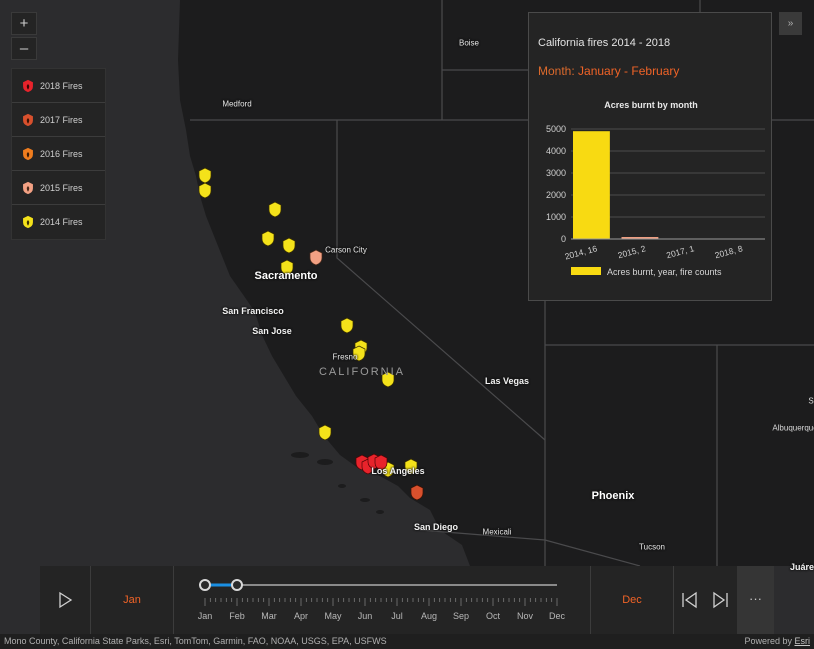  What do you see at coordinates (493, 616) in the screenshot?
I see `month-tick-label: Oct` at bounding box center [493, 616].